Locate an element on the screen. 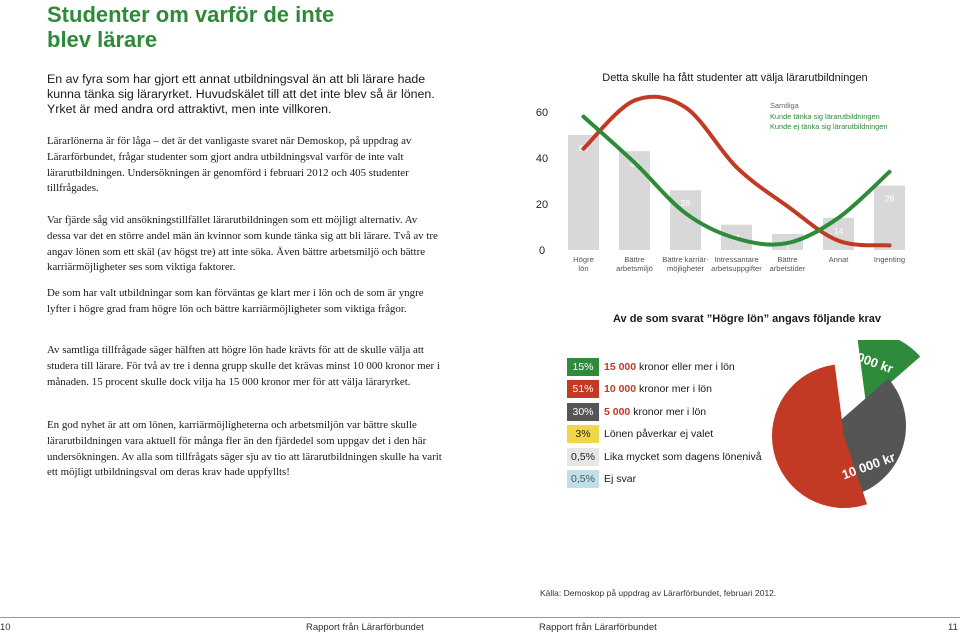  page-number-right: 11 is located at coordinates (953, 627).